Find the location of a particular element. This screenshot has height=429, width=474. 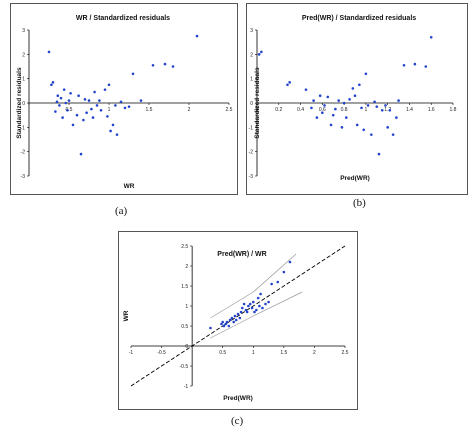

chart-c-xtick-label: 2.5 is located at coordinates (345, 353).